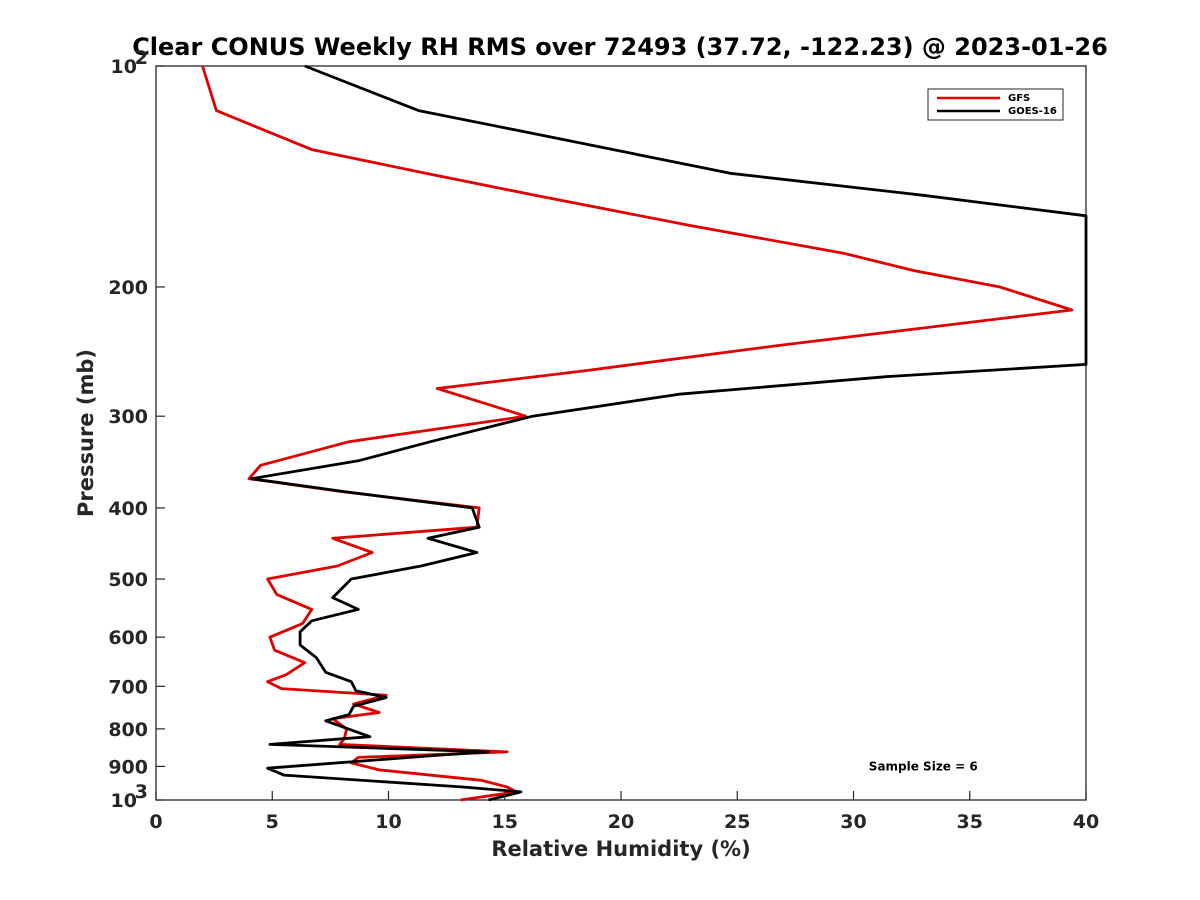 Image resolution: width=1200 pixels, height=900 pixels. What do you see at coordinates (141, 792) in the screenshot?
I see `y-tick-exponent: 3` at bounding box center [141, 792].